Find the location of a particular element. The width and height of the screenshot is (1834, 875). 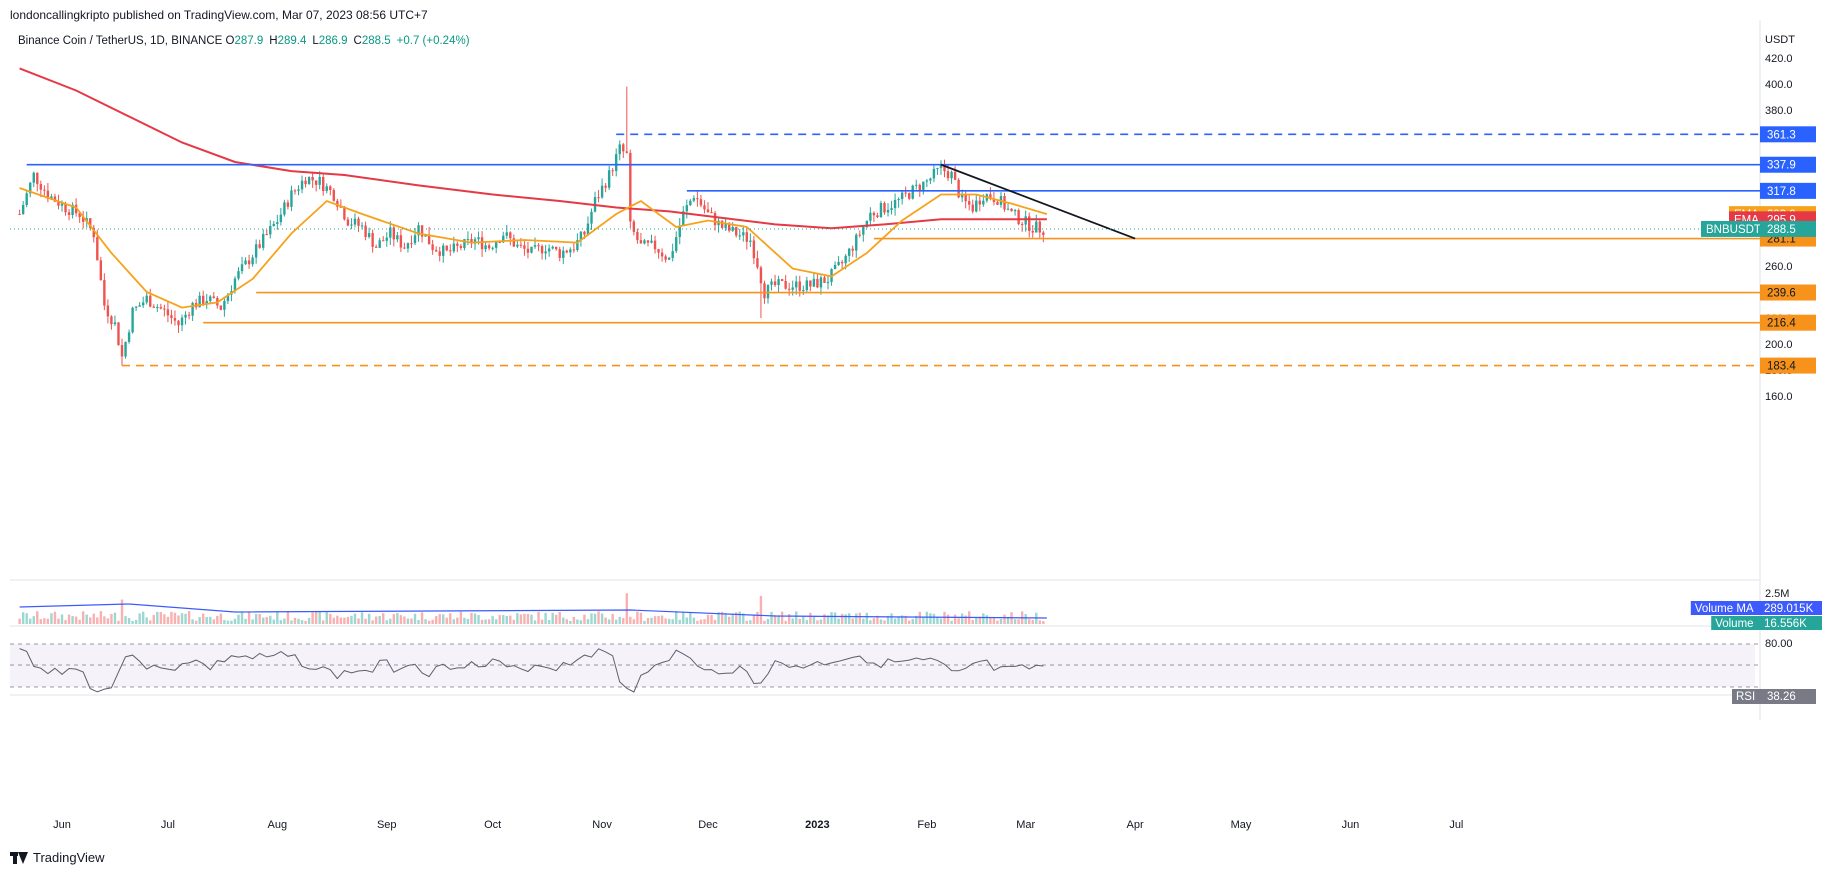

currency-label: USDT is located at coordinates (1780, 40).